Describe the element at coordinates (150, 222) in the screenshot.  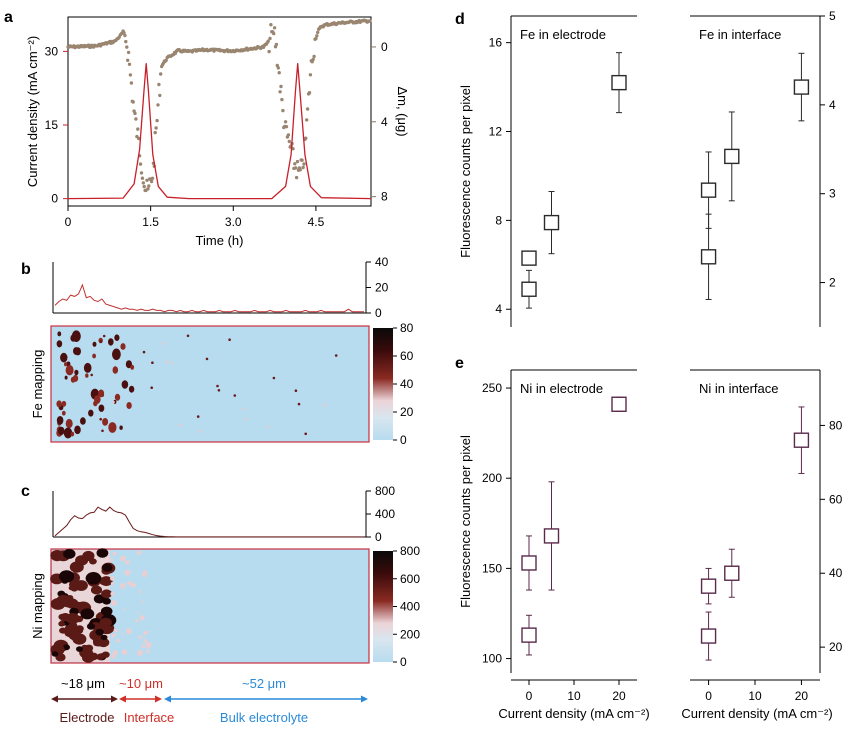
I see `x-tick-label: 1.5` at that location.